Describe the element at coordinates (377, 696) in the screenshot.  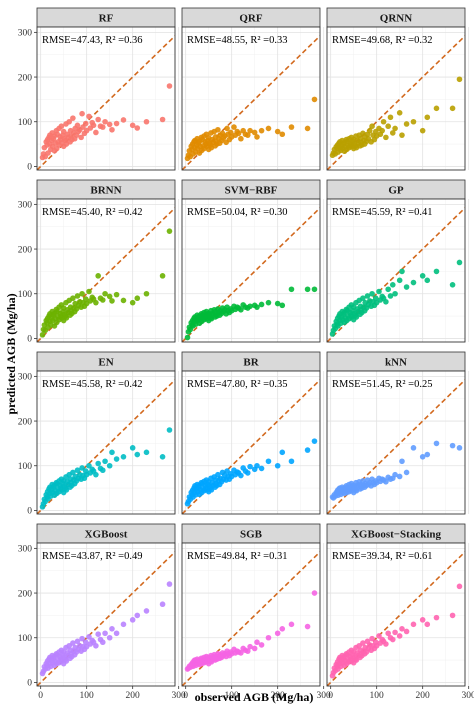
I see `x-tick-label: 100` at that location.